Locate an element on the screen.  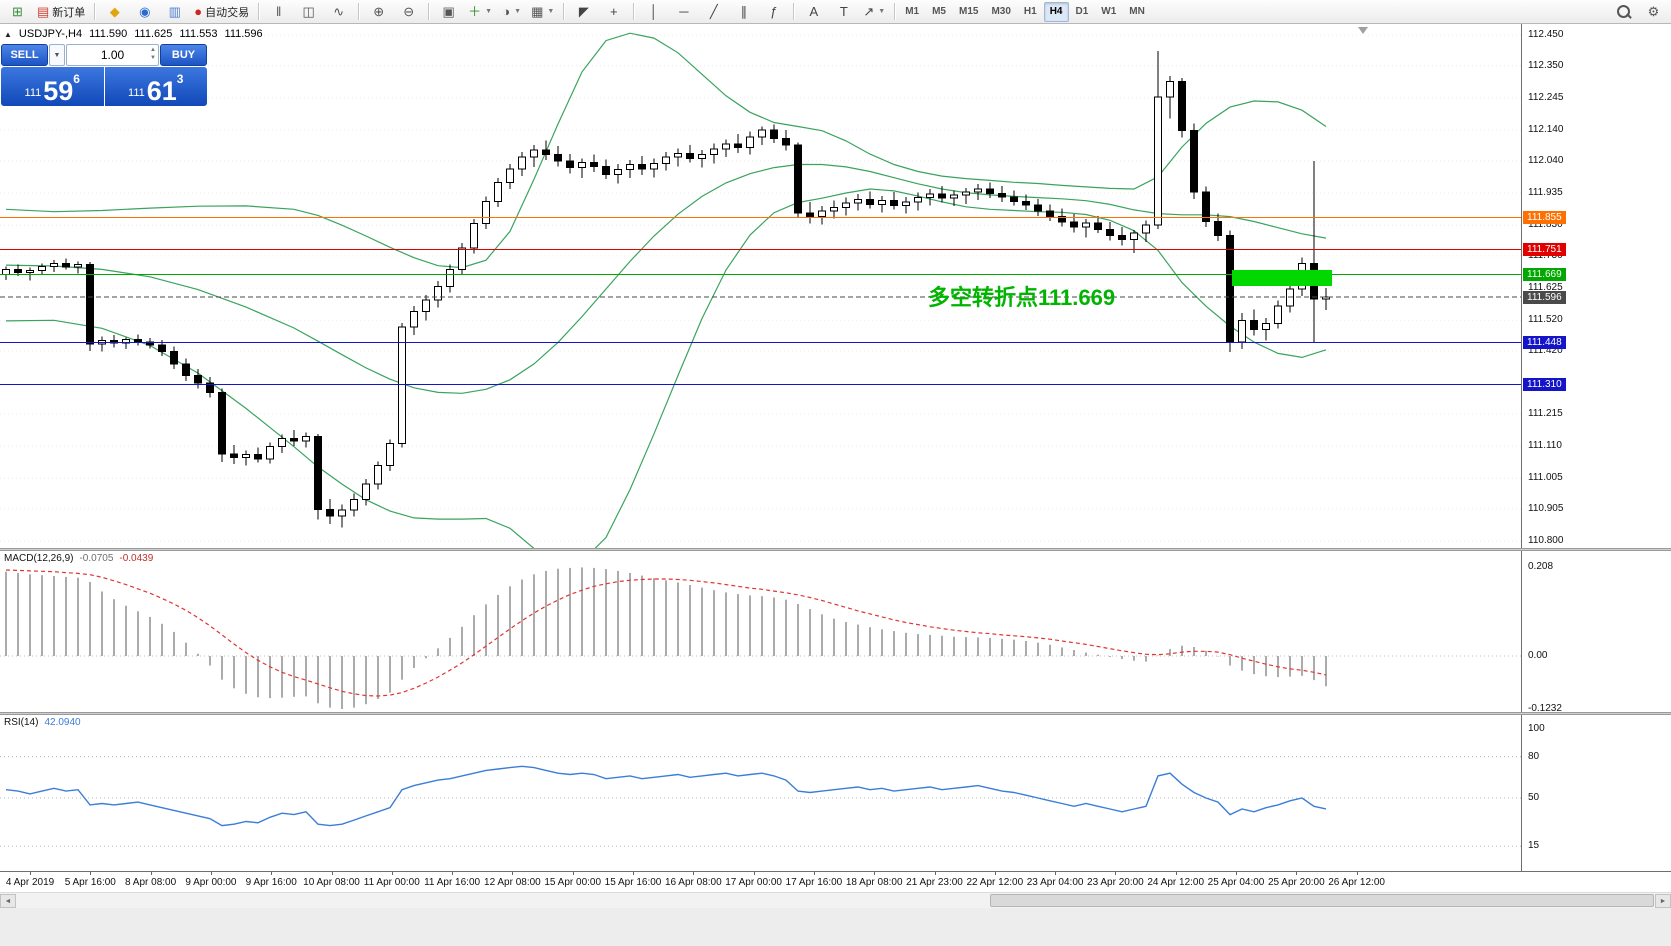
new-chart-button: ⊞ is located at coordinates (17, 12).